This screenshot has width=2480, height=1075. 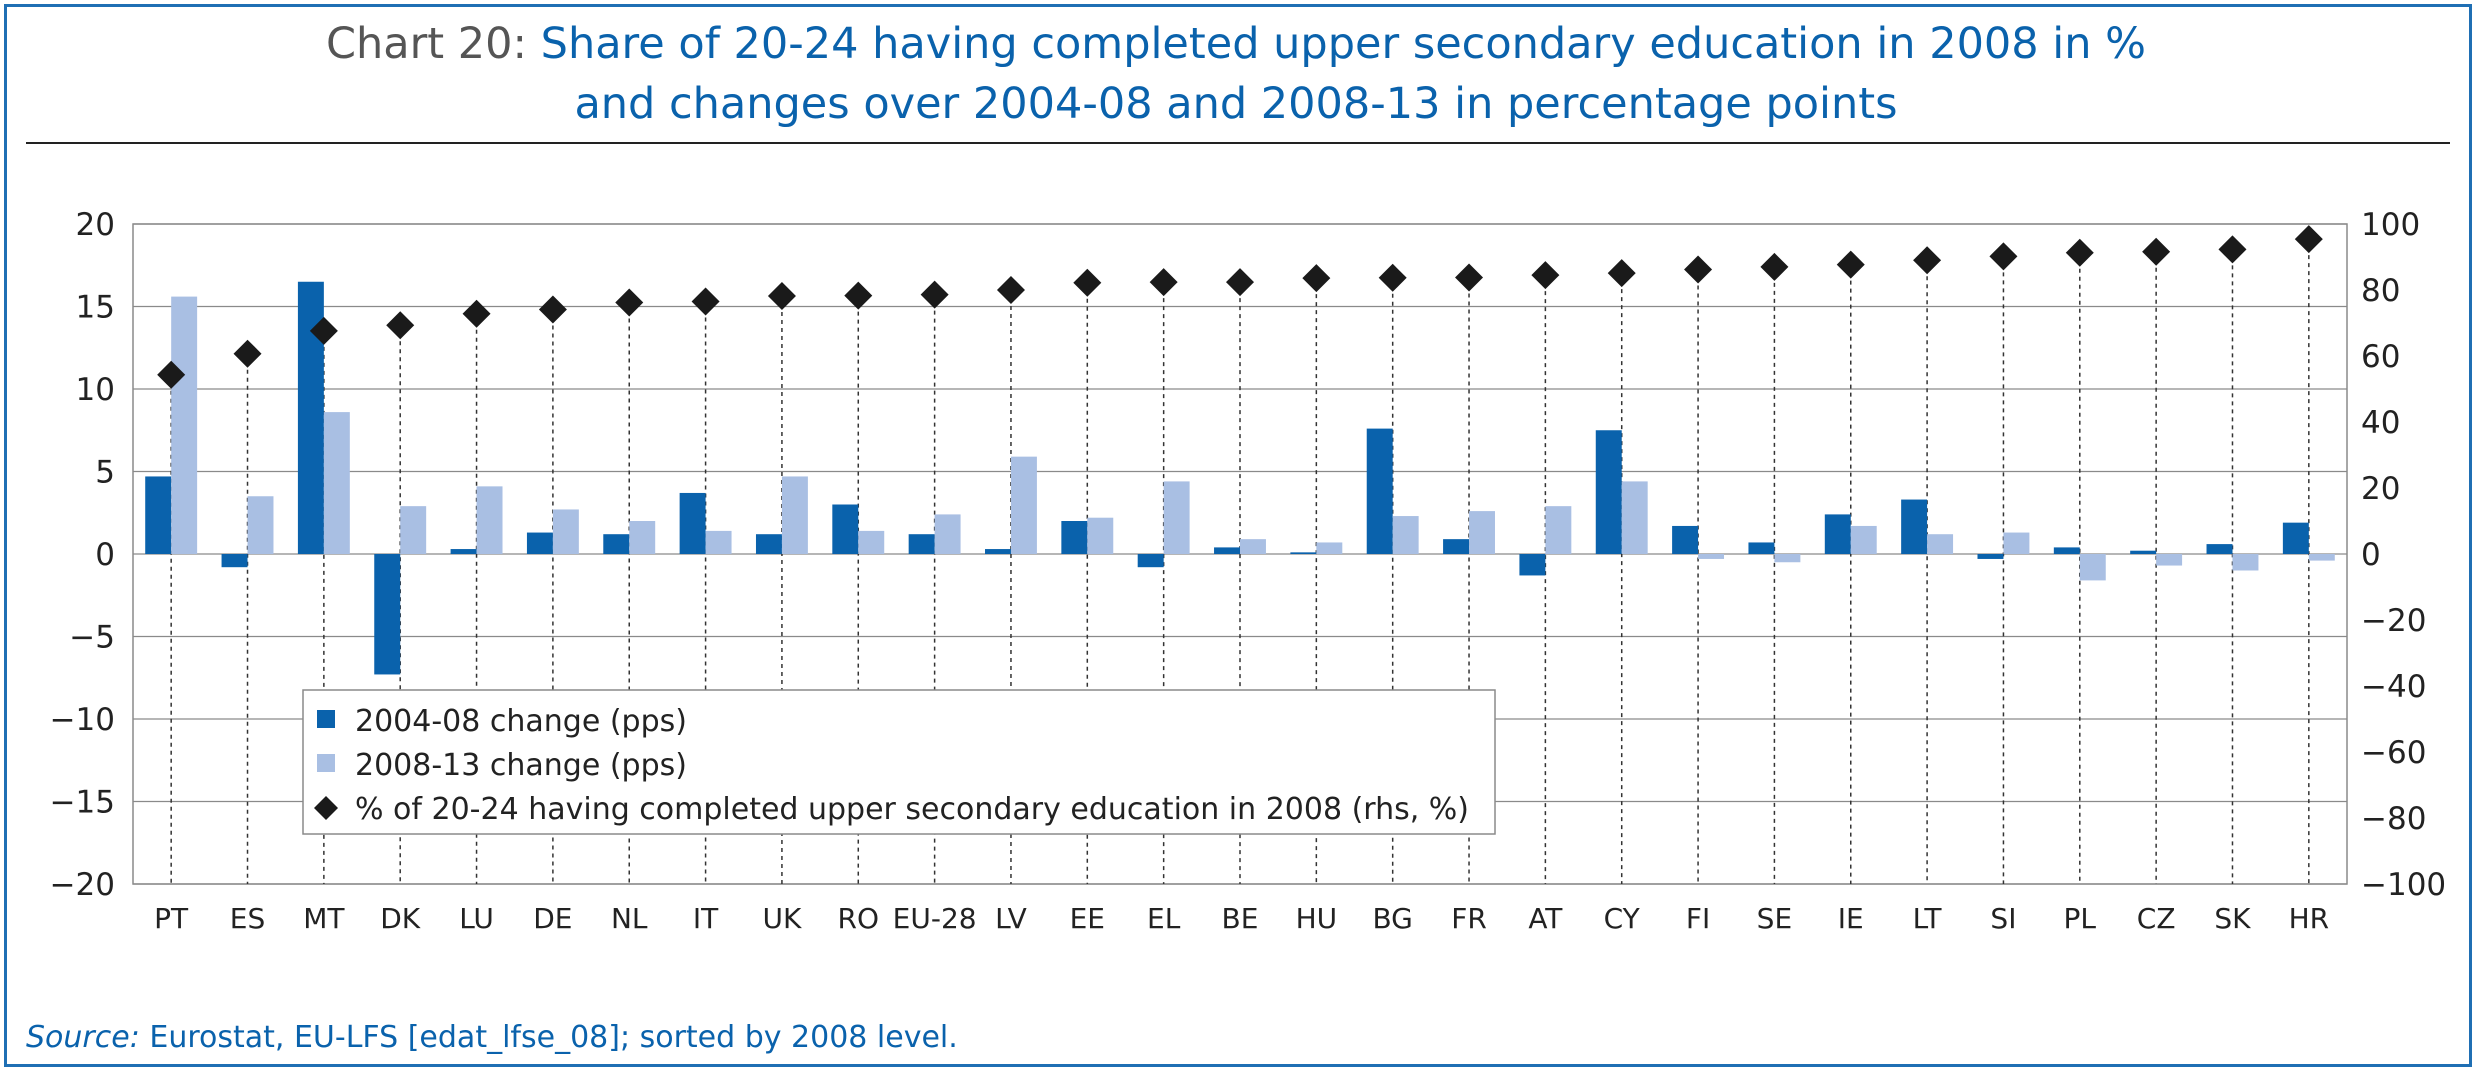 I want to click on x-tick-label: DK, so click(x=400, y=918).